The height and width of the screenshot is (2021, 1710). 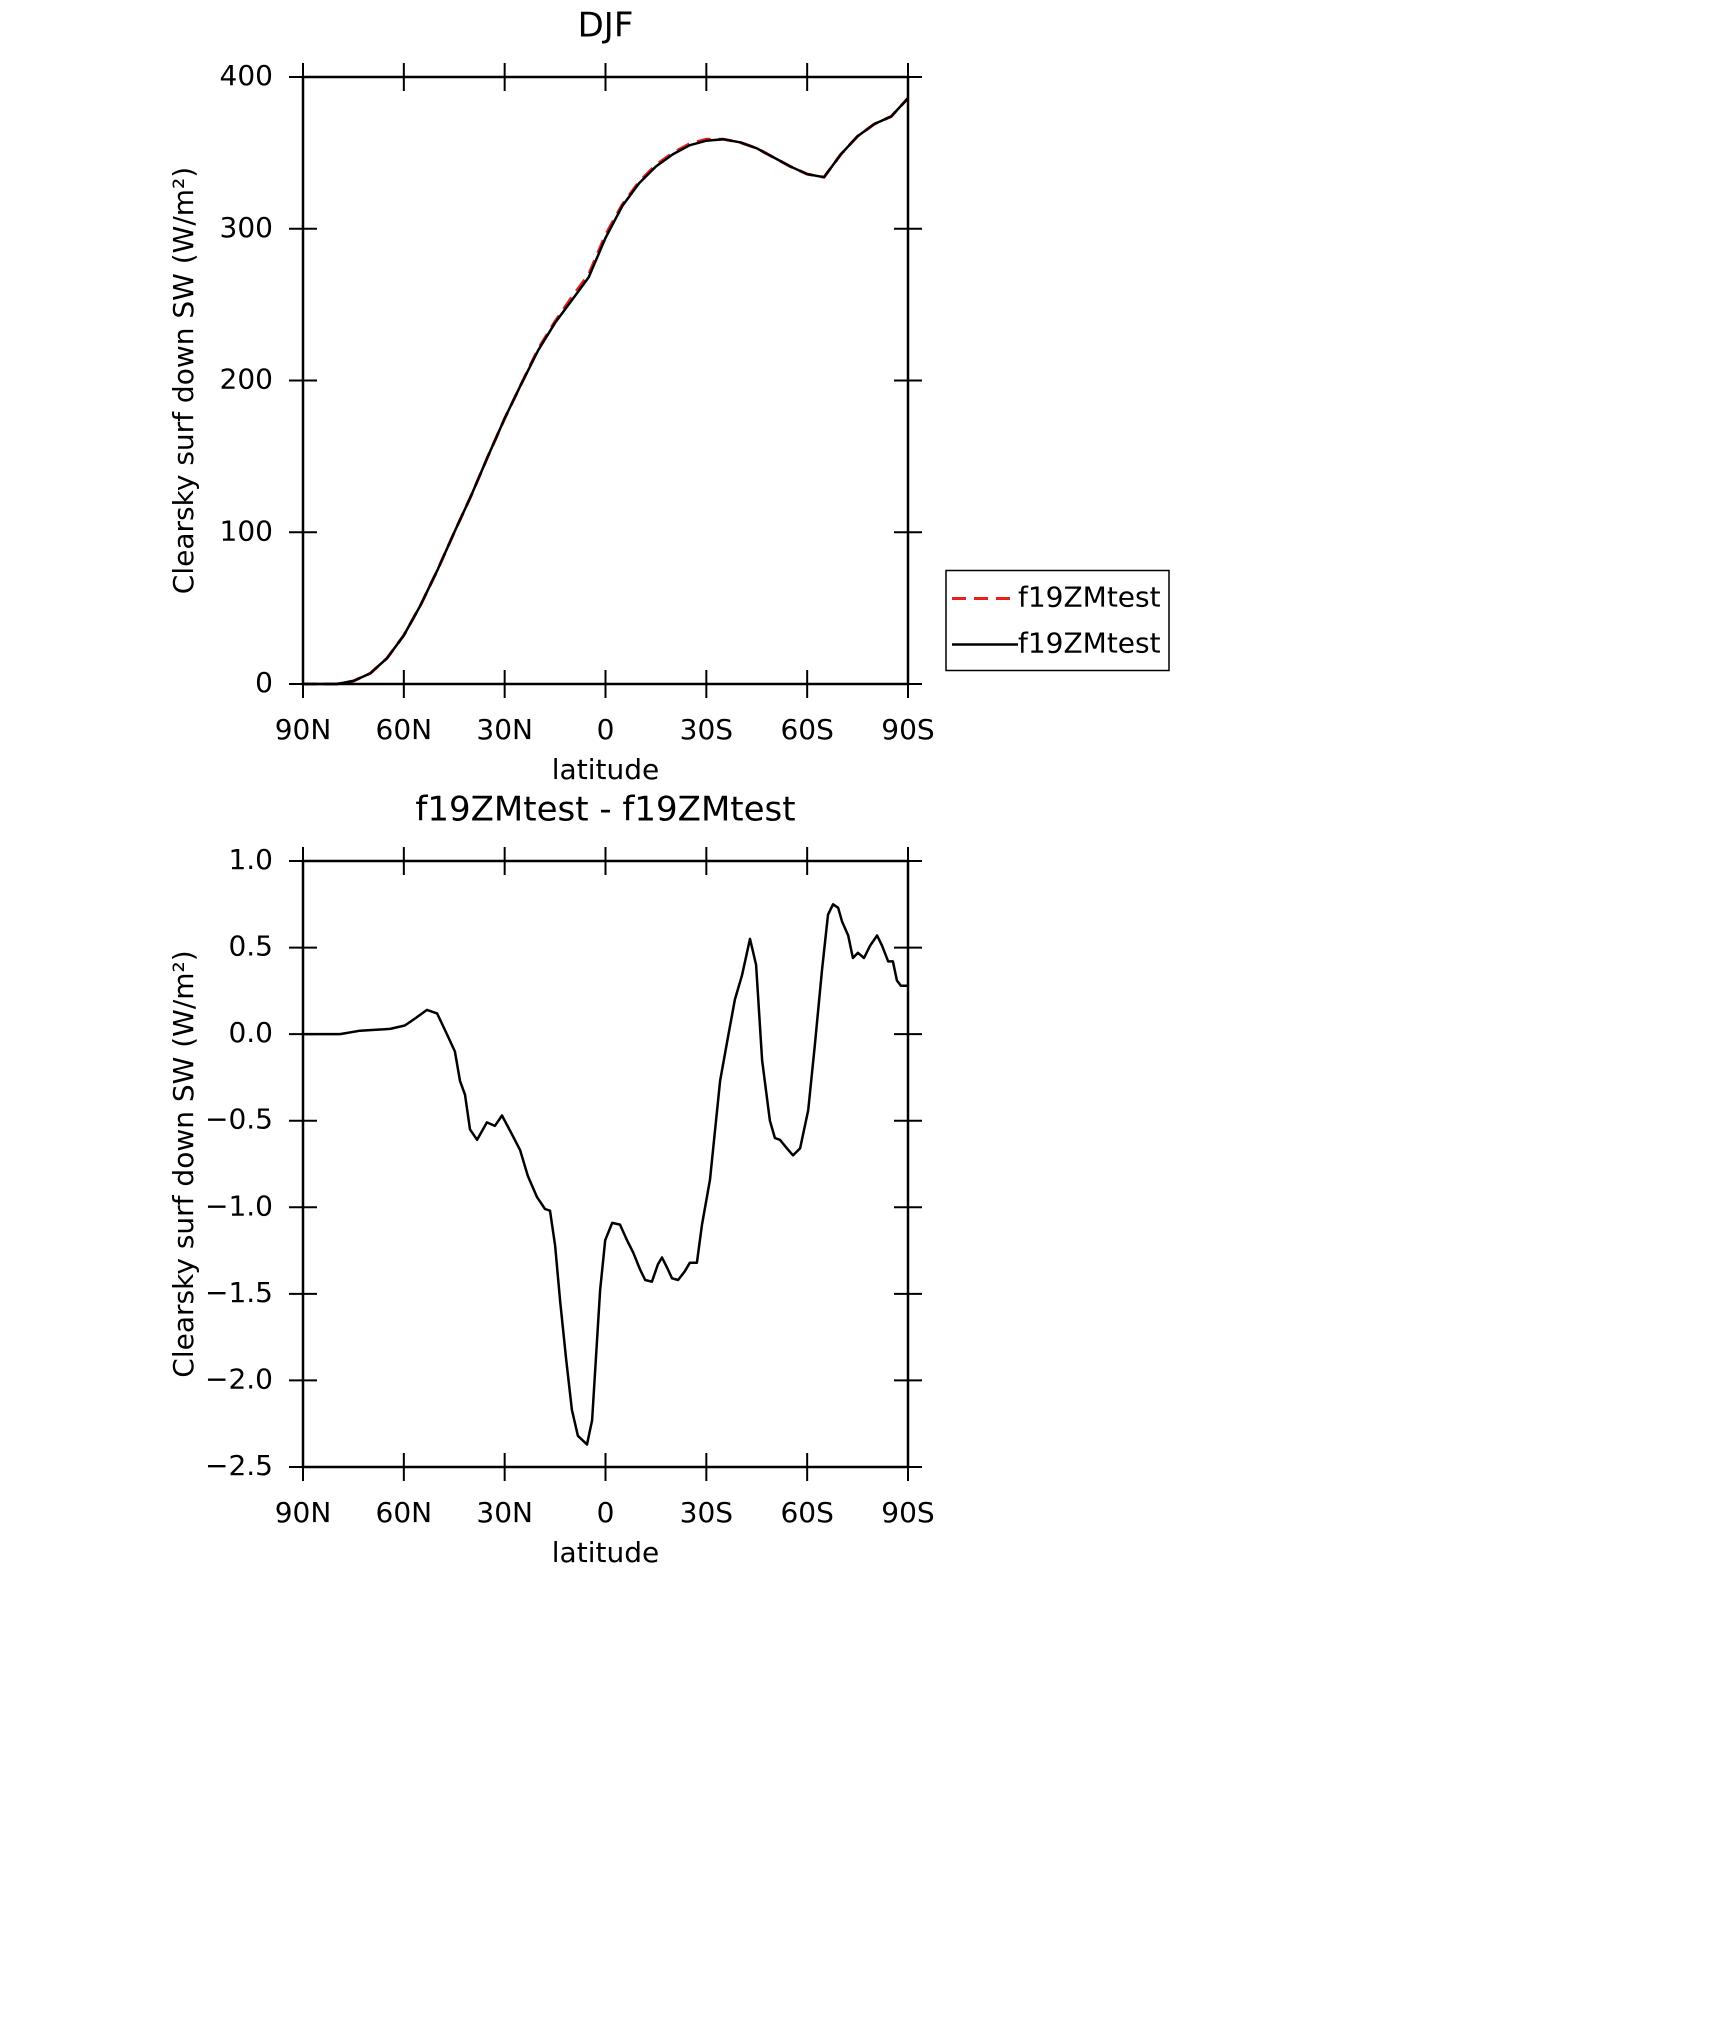 What do you see at coordinates (246, 530) in the screenshot?
I see `y-tick-label: 100` at bounding box center [246, 530].